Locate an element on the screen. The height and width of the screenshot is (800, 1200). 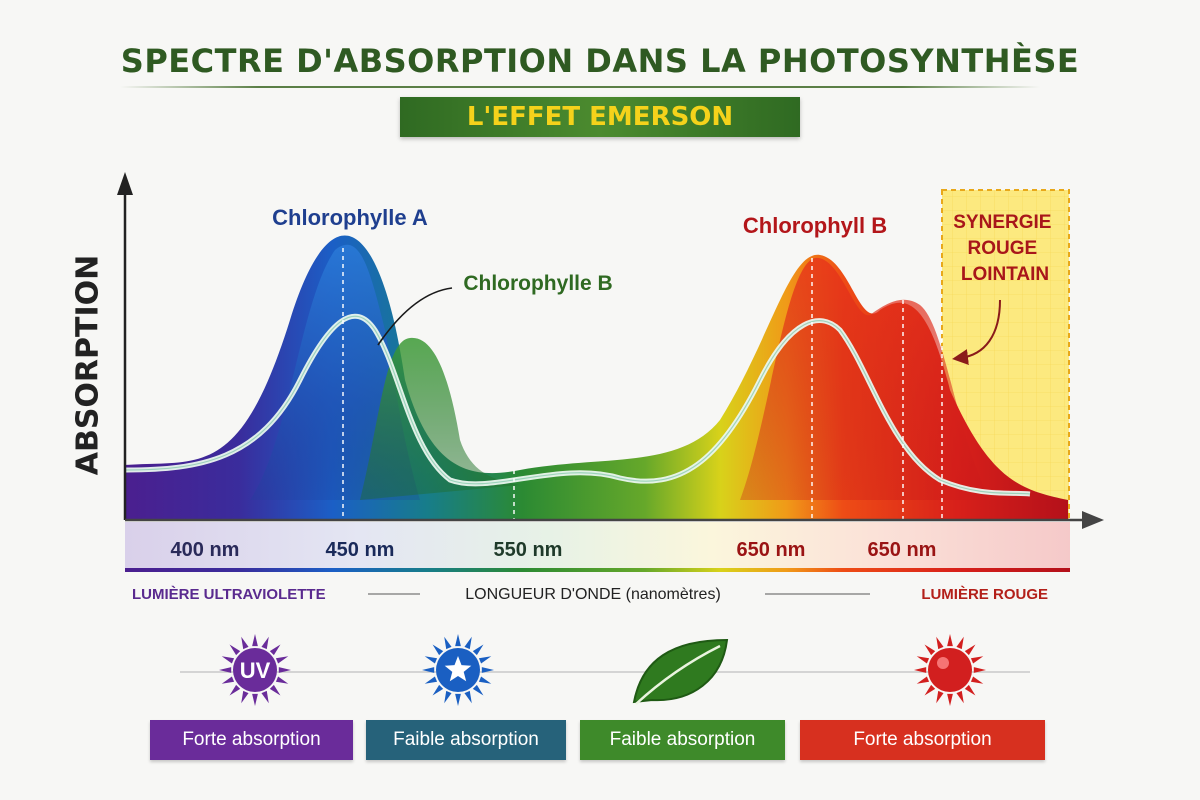
uv-light-label: LUMIÈRE ULTRAVIOLETTE is located at coordinates (229, 594).